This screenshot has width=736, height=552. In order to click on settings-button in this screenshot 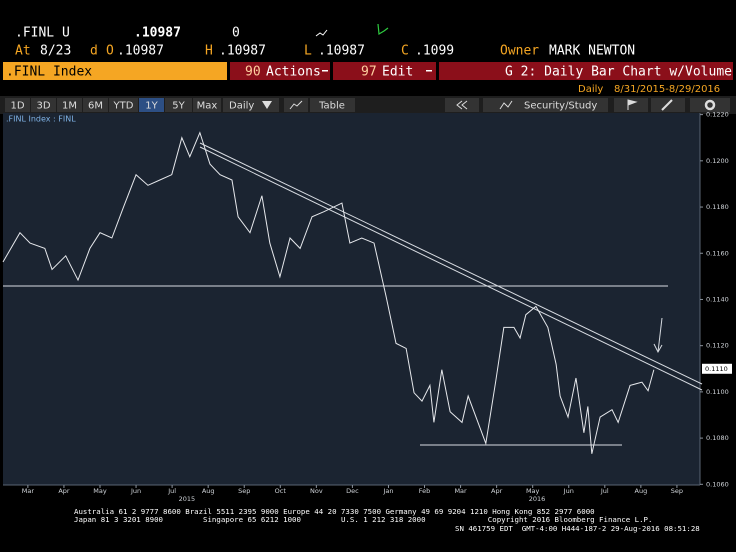, I will do `click(710, 105)`.